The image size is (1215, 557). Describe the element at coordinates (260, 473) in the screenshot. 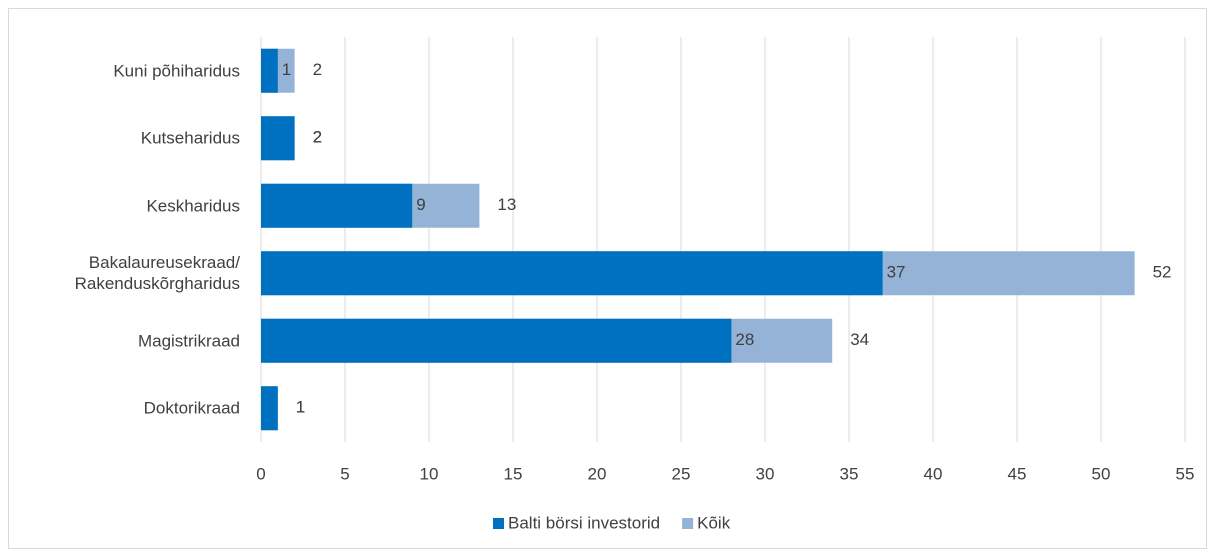

I see `x-tick-label: 0` at that location.